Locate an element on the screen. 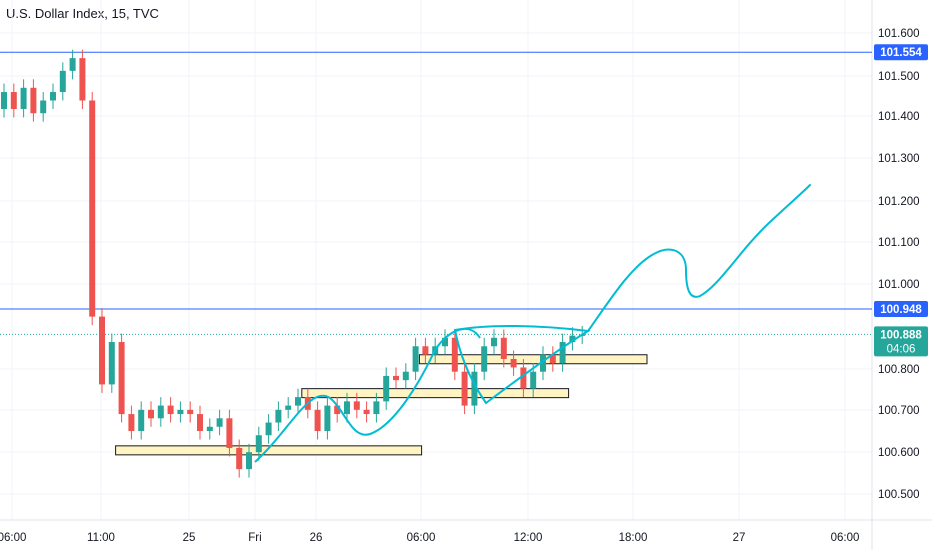  level-price-label: 100.948 is located at coordinates (901, 310).